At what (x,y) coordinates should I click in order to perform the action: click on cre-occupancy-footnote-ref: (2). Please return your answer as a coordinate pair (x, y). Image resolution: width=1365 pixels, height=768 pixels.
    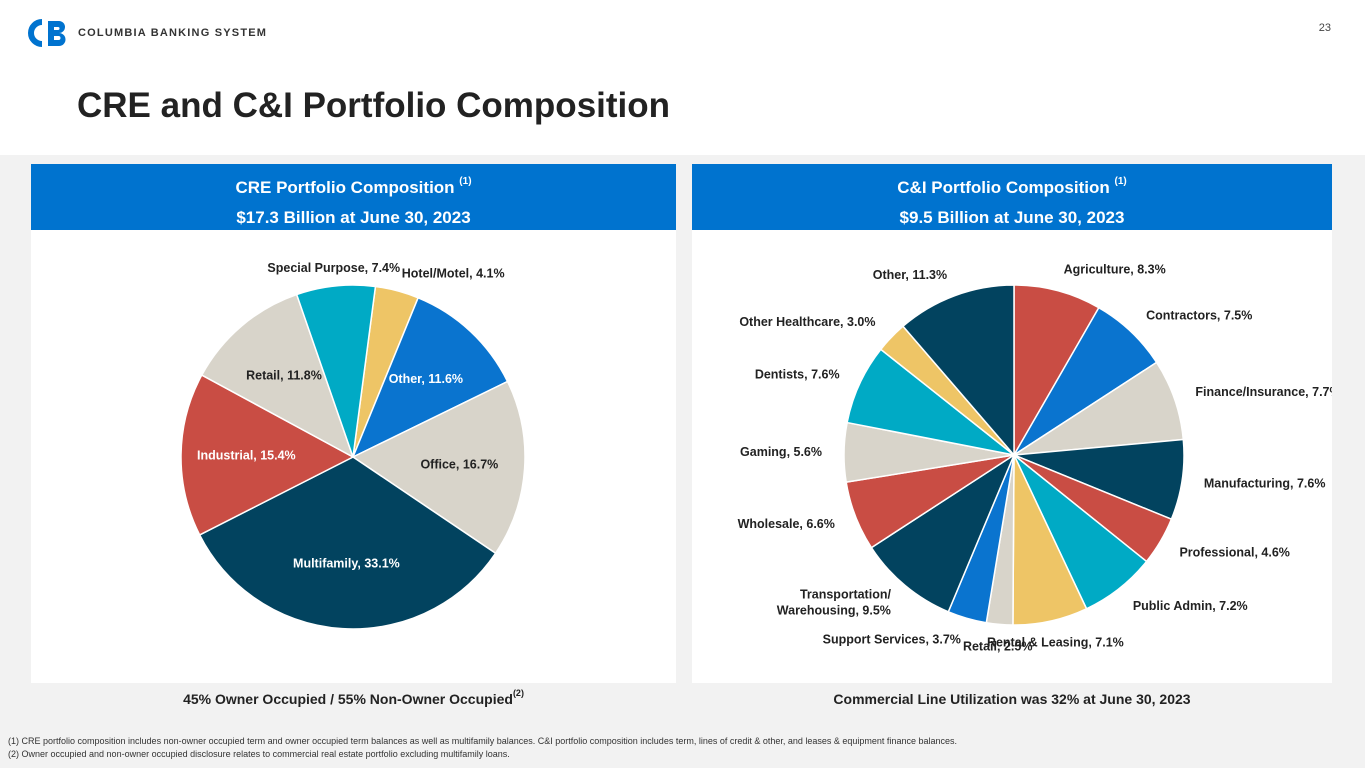
    Looking at the image, I should click on (518, 693).